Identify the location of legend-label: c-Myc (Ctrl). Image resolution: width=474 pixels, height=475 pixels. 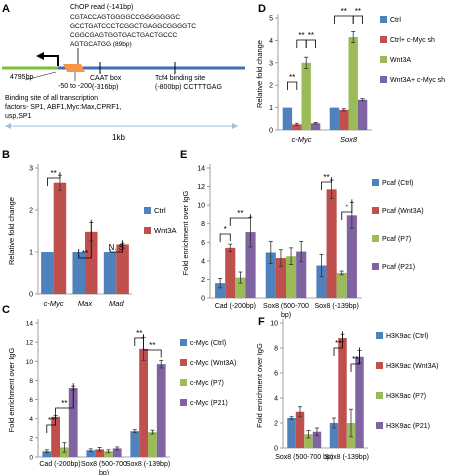
(208, 343).